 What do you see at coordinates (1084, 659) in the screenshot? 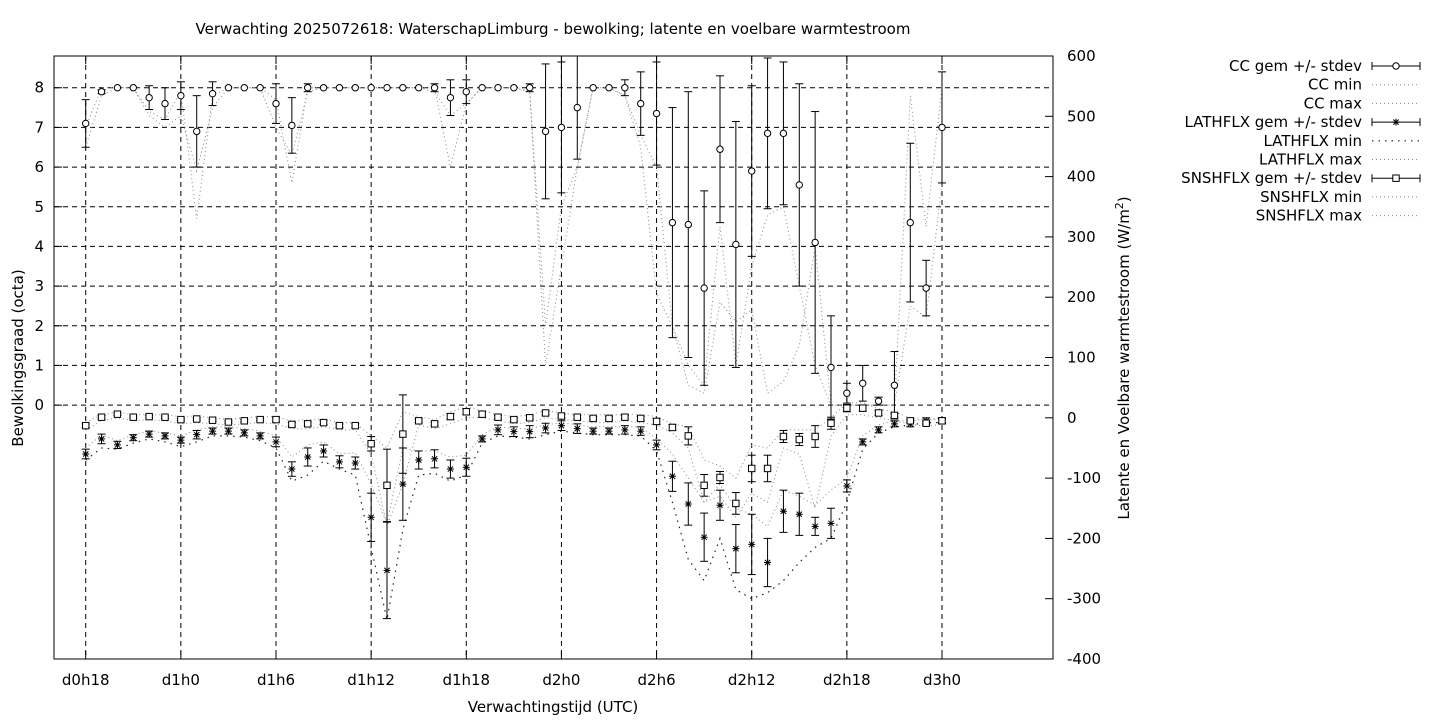
I see `y2-tick-label: -400` at bounding box center [1084, 659].